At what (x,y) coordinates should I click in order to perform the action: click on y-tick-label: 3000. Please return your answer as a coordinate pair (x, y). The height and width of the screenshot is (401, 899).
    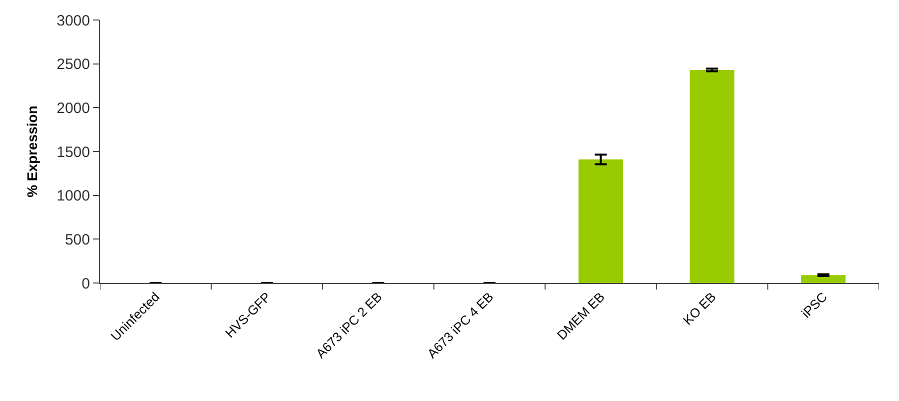
    Looking at the image, I should click on (73, 21).